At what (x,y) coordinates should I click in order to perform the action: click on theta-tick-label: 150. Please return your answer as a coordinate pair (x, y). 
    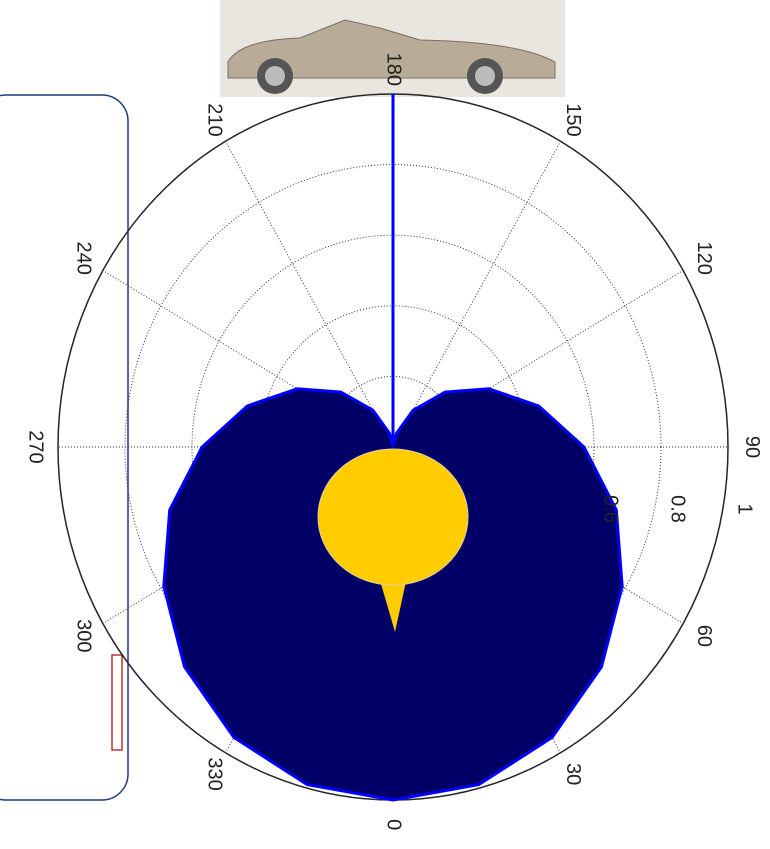
    Looking at the image, I should click on (573, 119).